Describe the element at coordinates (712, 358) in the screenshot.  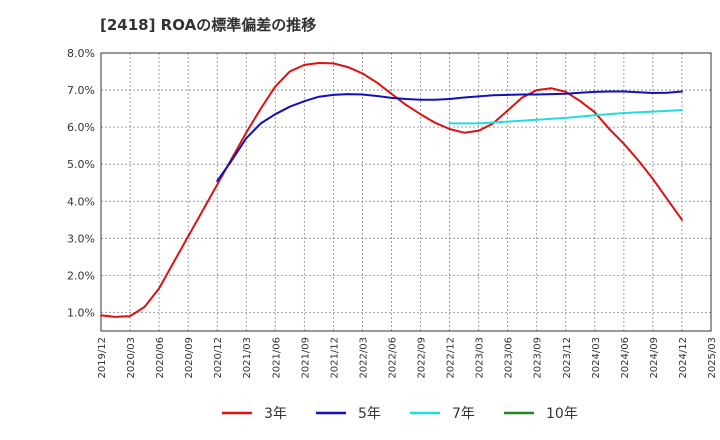
I see `x-tick-label: 2025/03` at that location.